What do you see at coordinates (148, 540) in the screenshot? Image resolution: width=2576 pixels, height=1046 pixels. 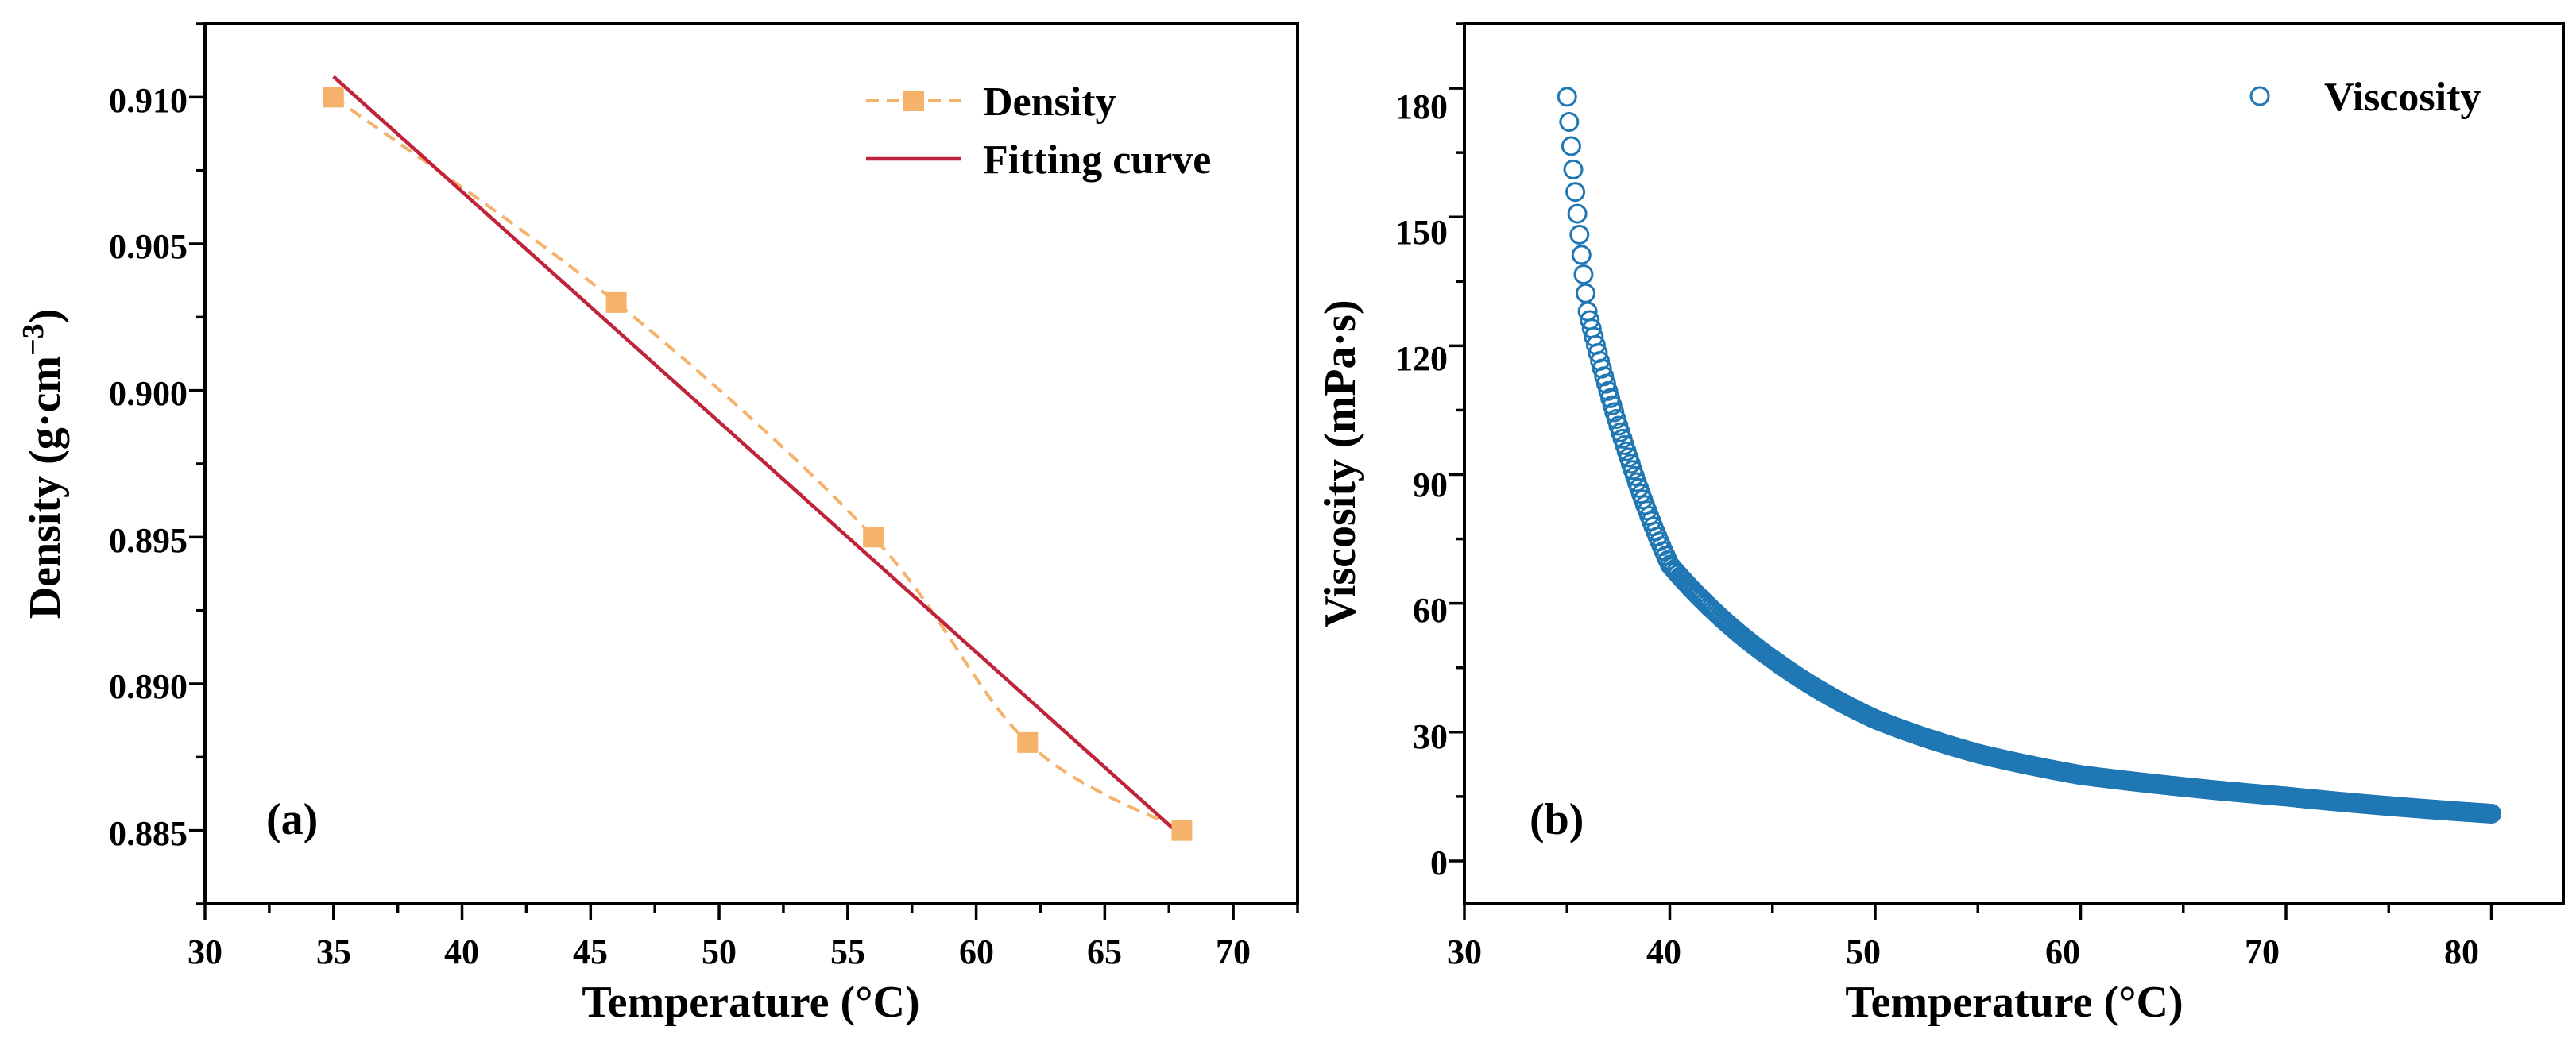 I see `panel-a-ytick-label: 0.895` at bounding box center [148, 540].